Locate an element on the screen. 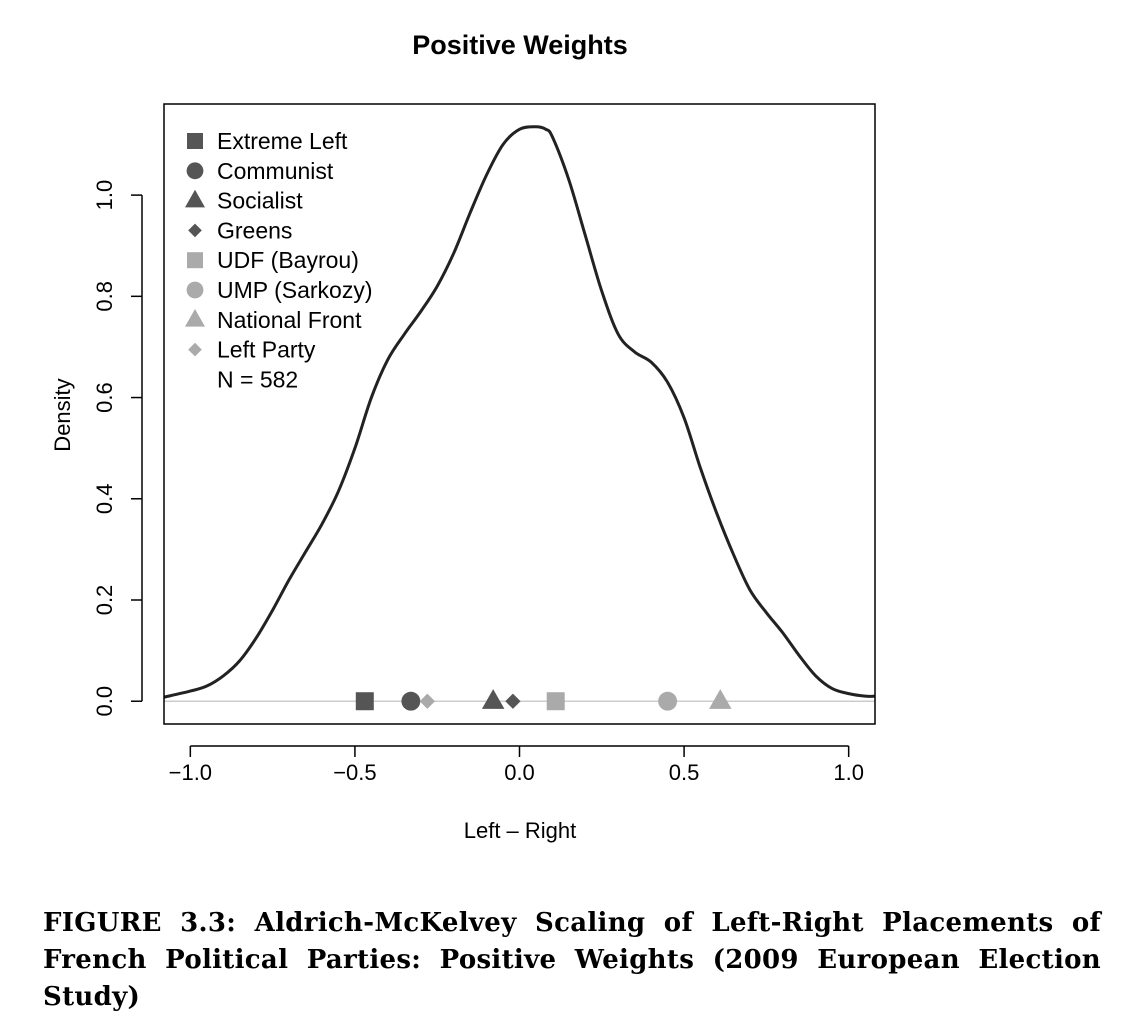  y-tick-label: 0.6 is located at coordinates (104, 397).